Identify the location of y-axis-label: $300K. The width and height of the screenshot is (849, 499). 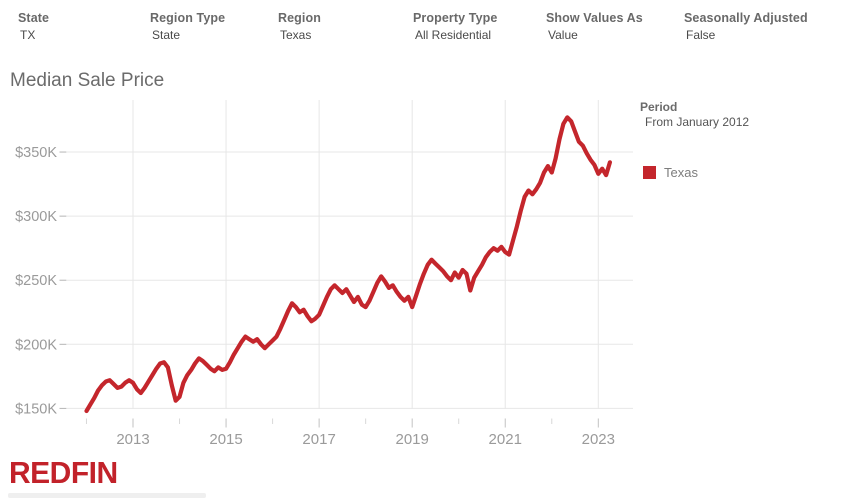
(36, 217).